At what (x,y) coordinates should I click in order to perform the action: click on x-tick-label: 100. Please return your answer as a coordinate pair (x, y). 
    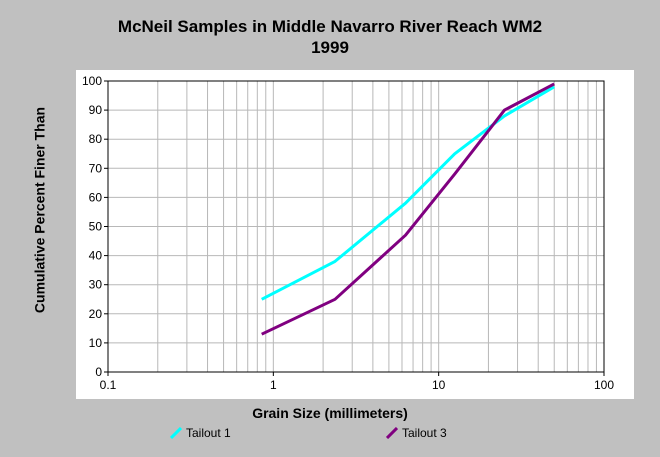
    Looking at the image, I should click on (604, 385).